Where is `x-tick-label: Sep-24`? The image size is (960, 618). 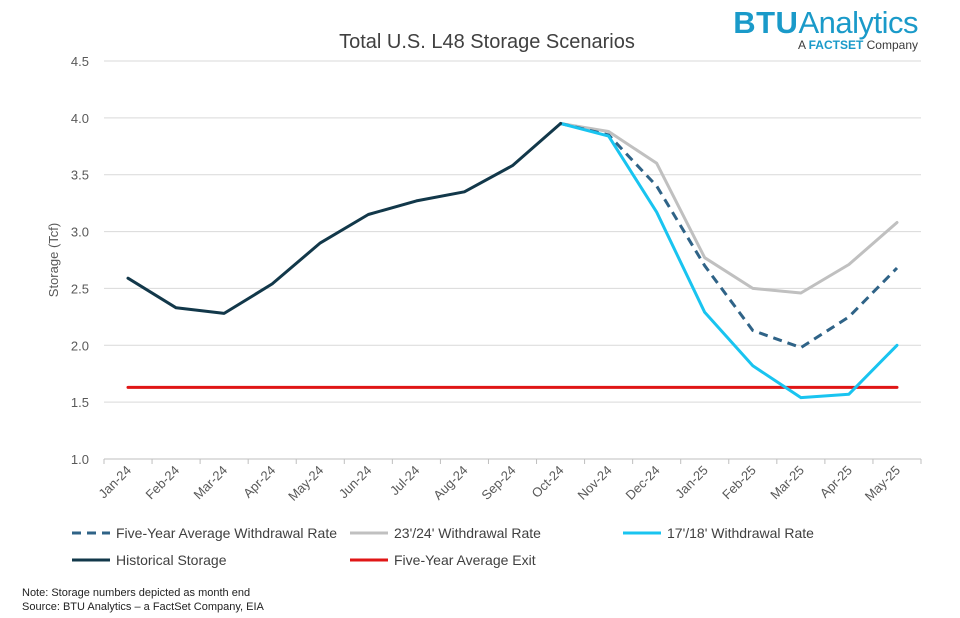 x-tick-label: Sep-24 is located at coordinates (498, 483).